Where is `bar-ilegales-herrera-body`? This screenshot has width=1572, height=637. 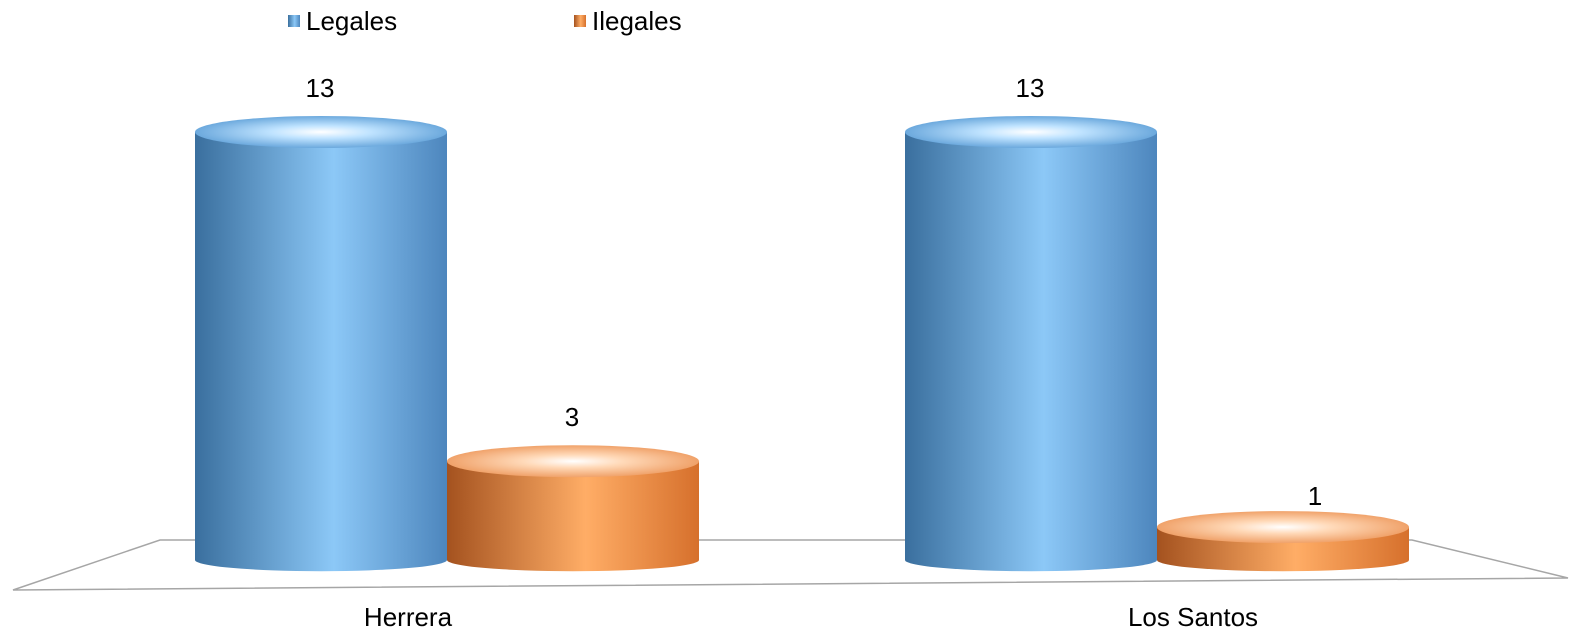 bar-ilegales-herrera-body is located at coordinates (573, 516).